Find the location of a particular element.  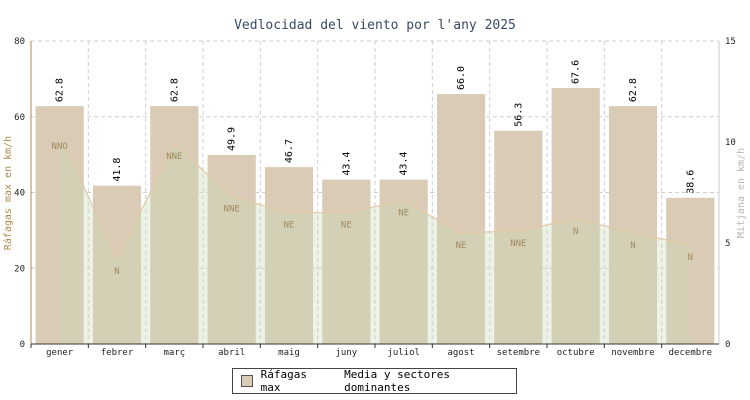

y2-tick-label: 0 is located at coordinates (727, 345).